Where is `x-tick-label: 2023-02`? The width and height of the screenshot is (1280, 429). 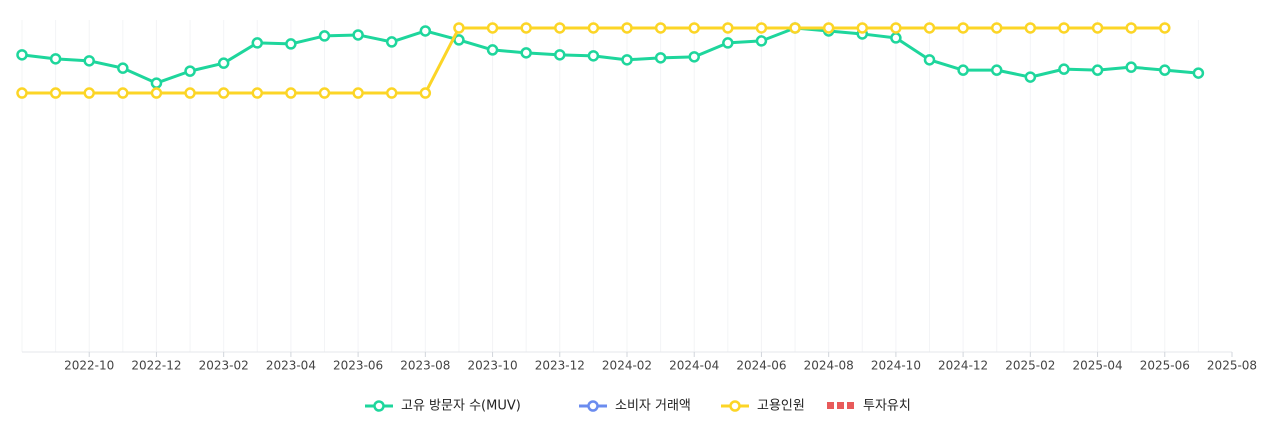
x-tick-label: 2023-02 is located at coordinates (224, 366).